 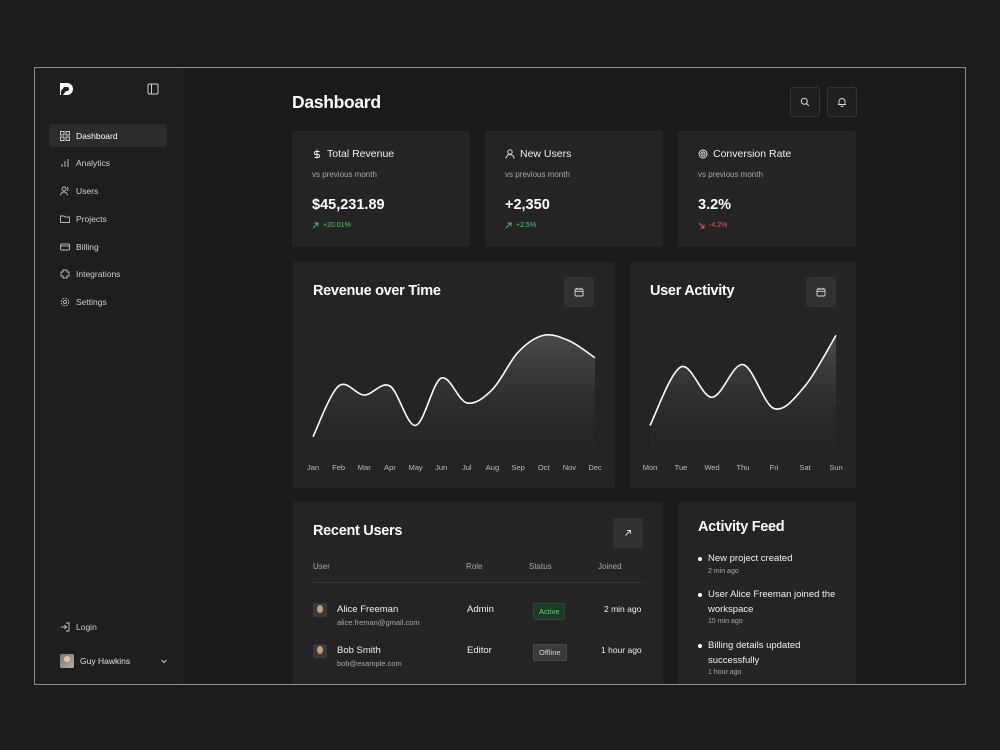 I want to click on sidebar-item-label: Settings, so click(x=91, y=302).